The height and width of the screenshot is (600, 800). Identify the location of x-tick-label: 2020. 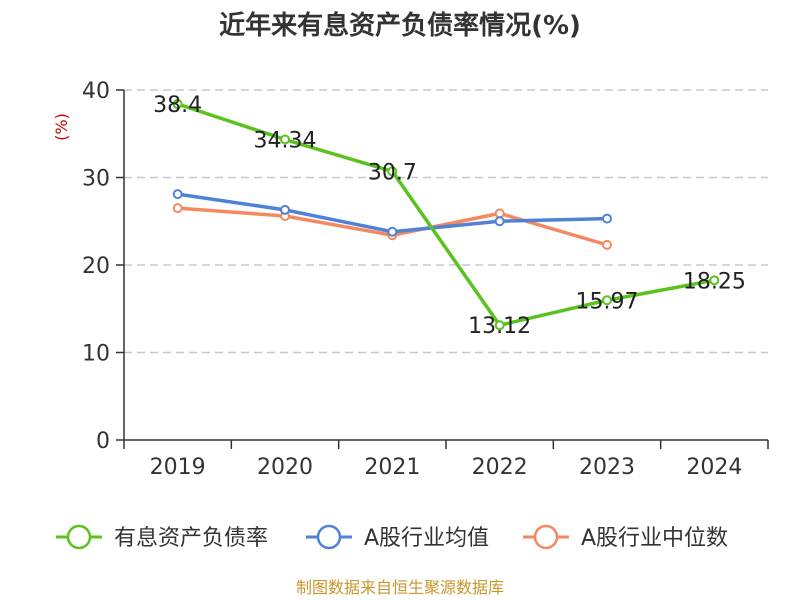
(285, 467).